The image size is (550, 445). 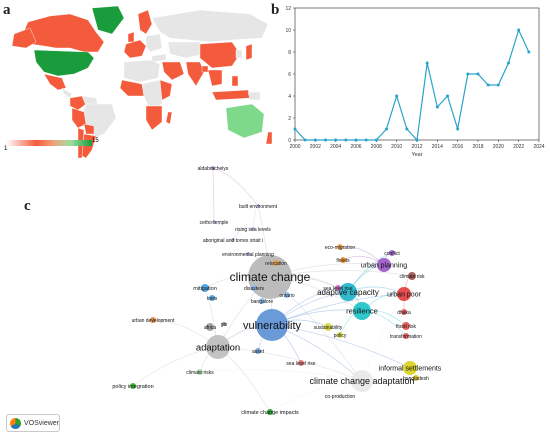 I want to click on network-node: cetho temple, so click(x=214, y=223).